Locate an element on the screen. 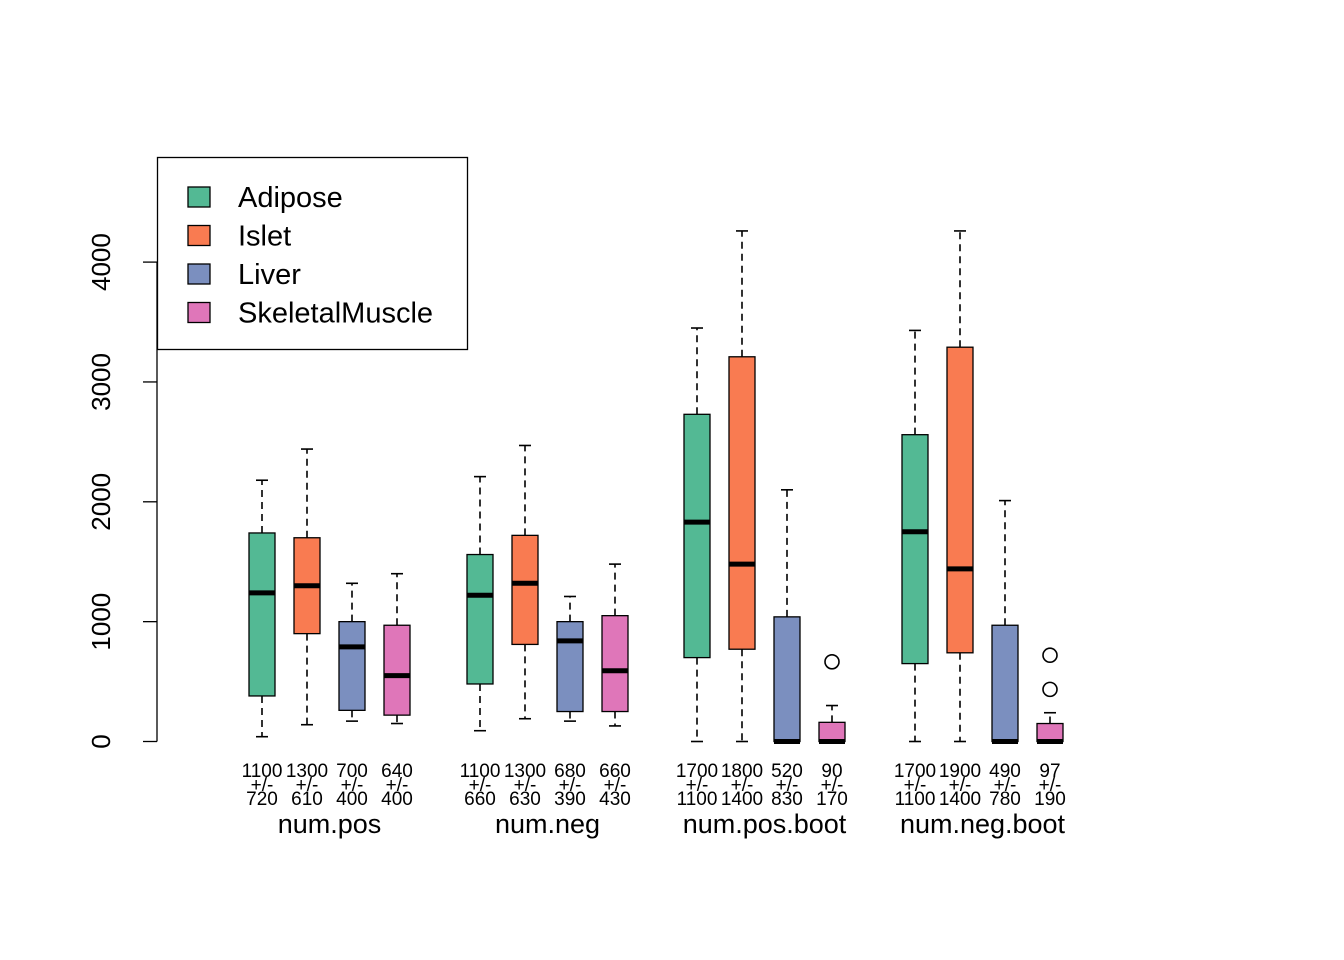 This screenshot has width=1344, height=960. box-num.pos-Islet is located at coordinates (307, 587).